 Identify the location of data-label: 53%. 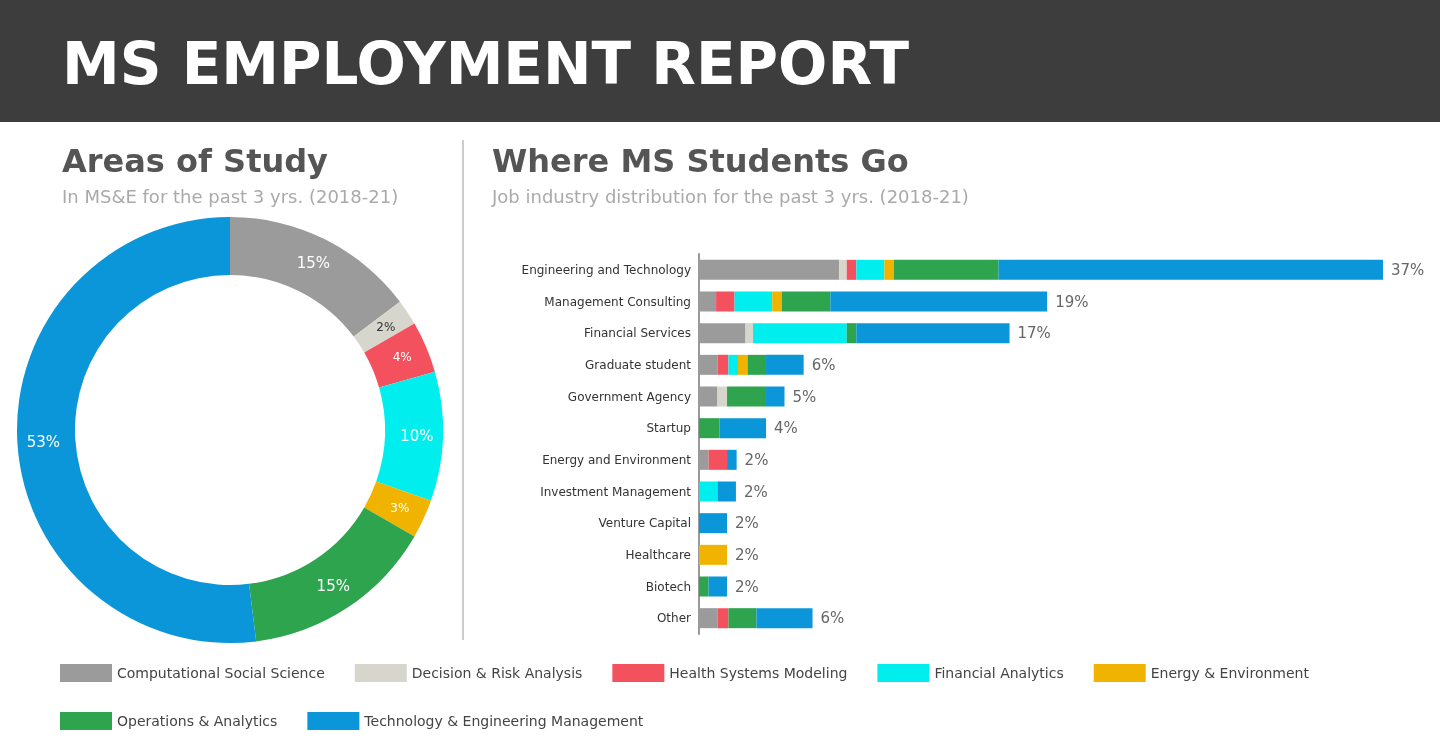
(43, 441).